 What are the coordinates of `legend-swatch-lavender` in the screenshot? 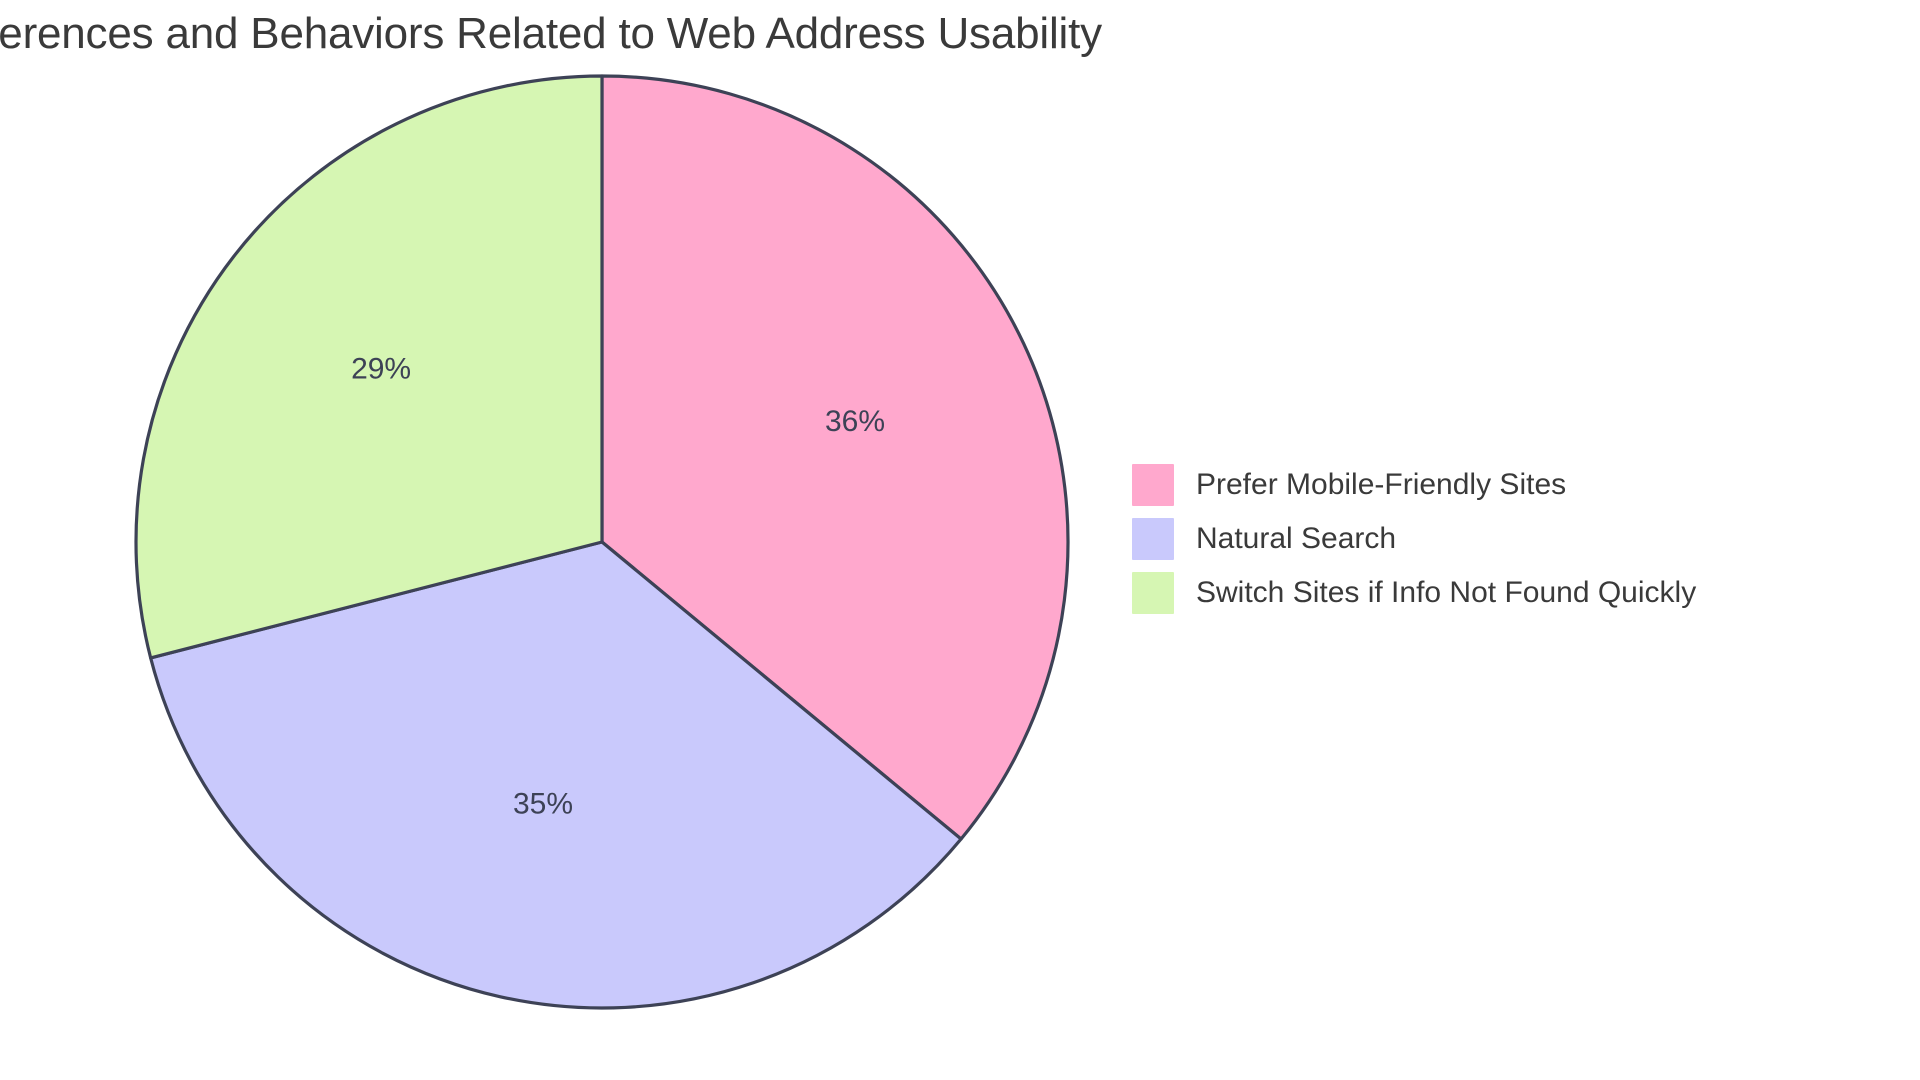 It's located at (1153, 539).